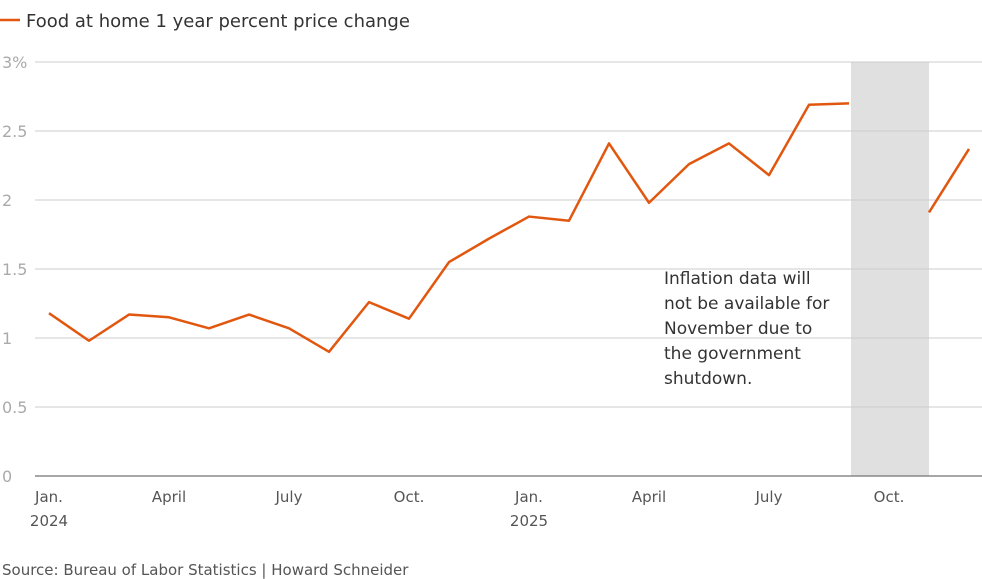 This screenshot has width=982, height=579. I want to click on annotation-line: the government, so click(732, 354).